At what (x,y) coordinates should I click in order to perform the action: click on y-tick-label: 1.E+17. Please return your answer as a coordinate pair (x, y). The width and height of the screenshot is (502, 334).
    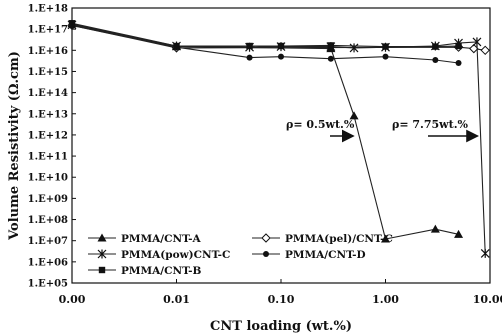
    Looking at the image, I should click on (48, 30).